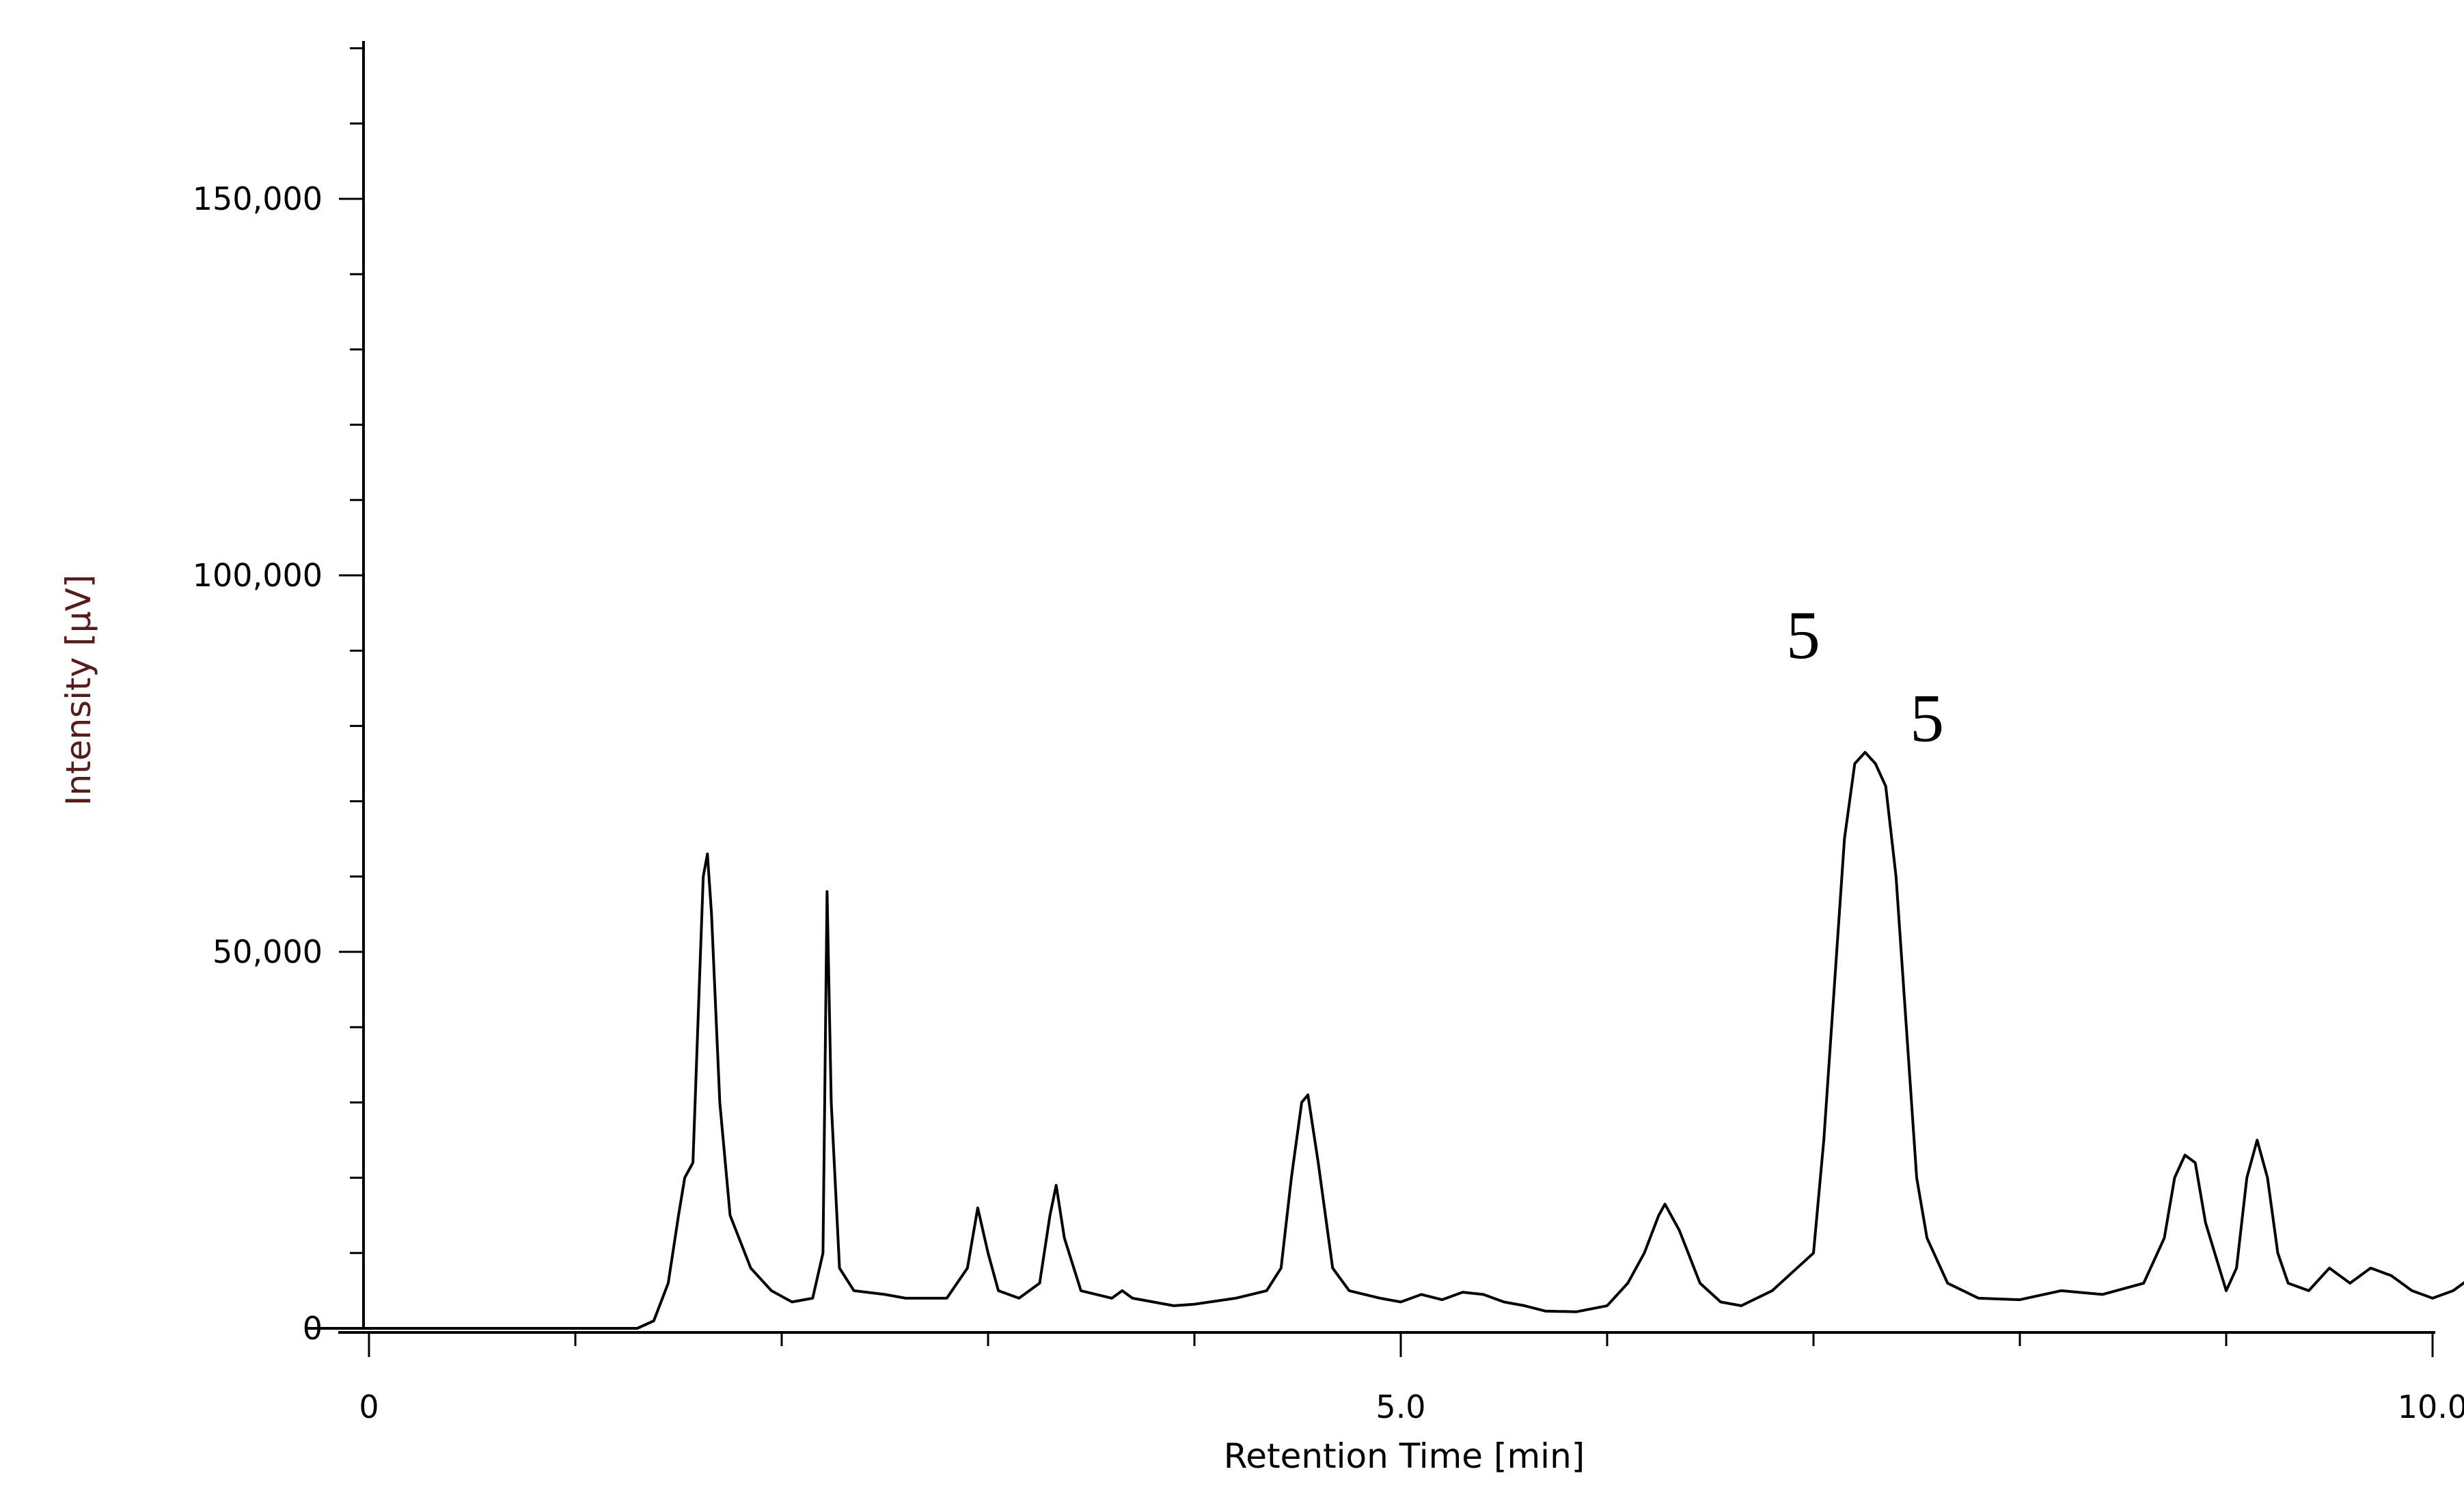 The image size is (2464, 1506). Describe the element at coordinates (268, 951) in the screenshot. I see `y-tick-label: 50,000` at that location.